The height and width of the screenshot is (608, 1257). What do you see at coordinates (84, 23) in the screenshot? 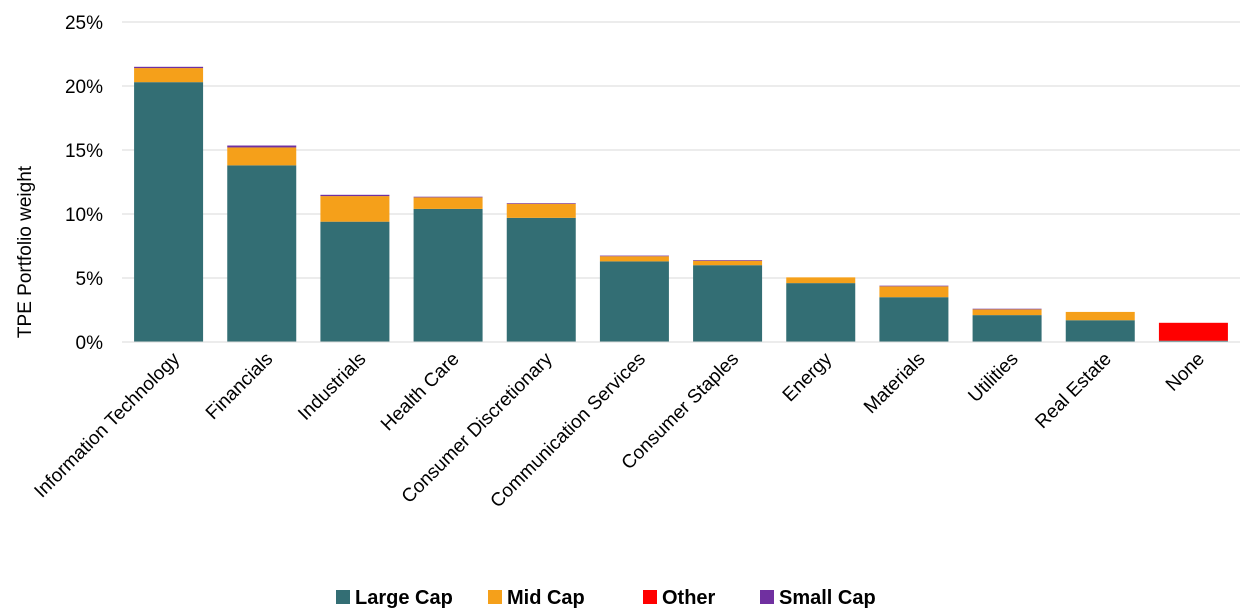
I see `y-tick-label: 25%` at bounding box center [84, 23].